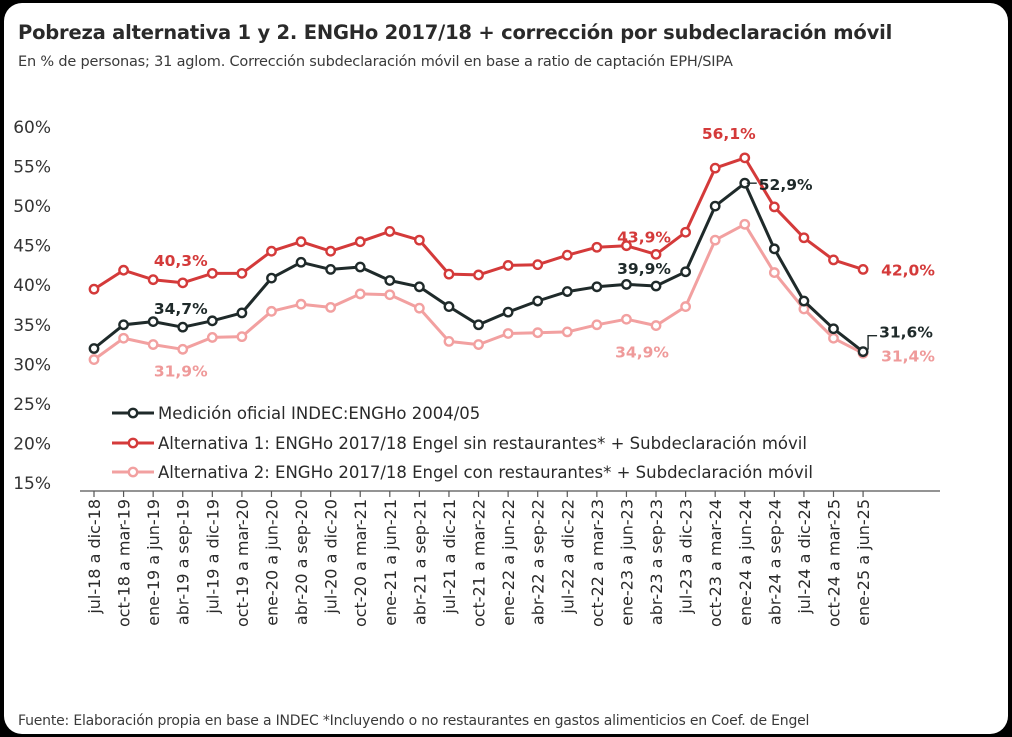 This screenshot has height=737, width=1012. Describe the element at coordinates (715, 563) in the screenshot. I see `x-tick-label: oct-23 a mar-24` at that location.